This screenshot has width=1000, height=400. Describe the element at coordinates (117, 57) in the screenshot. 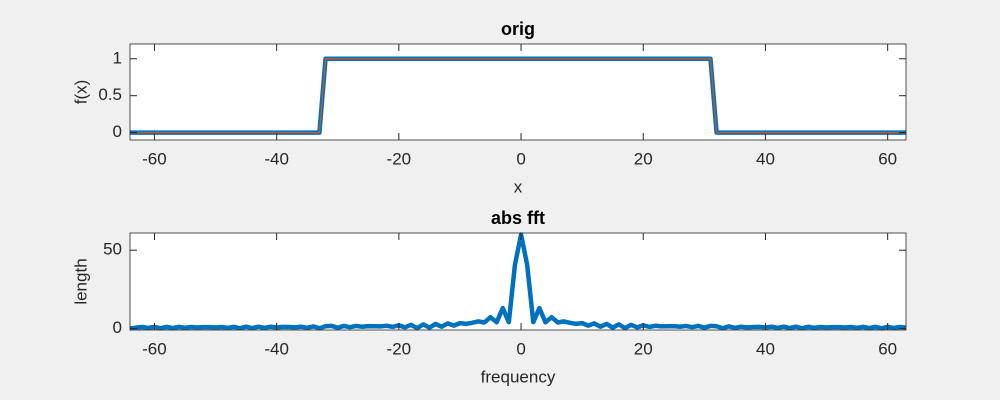

I see `y-tick-label: 1` at that location.